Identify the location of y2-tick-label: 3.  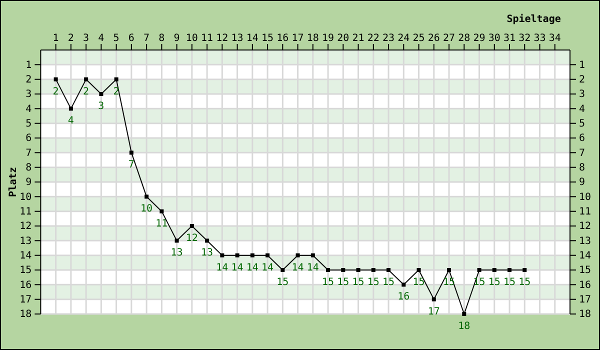
(582, 94).